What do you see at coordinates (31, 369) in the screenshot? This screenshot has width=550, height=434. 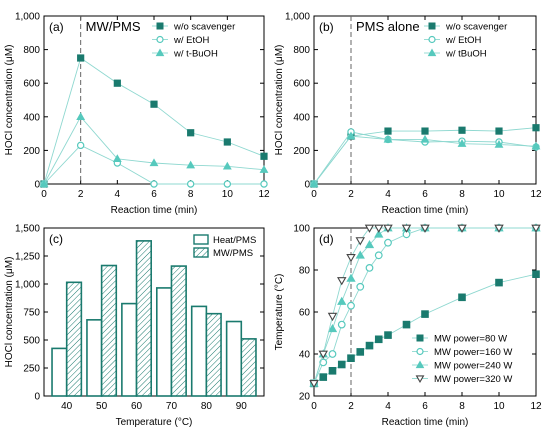 I see `y-tick-label: 250` at bounding box center [31, 369].